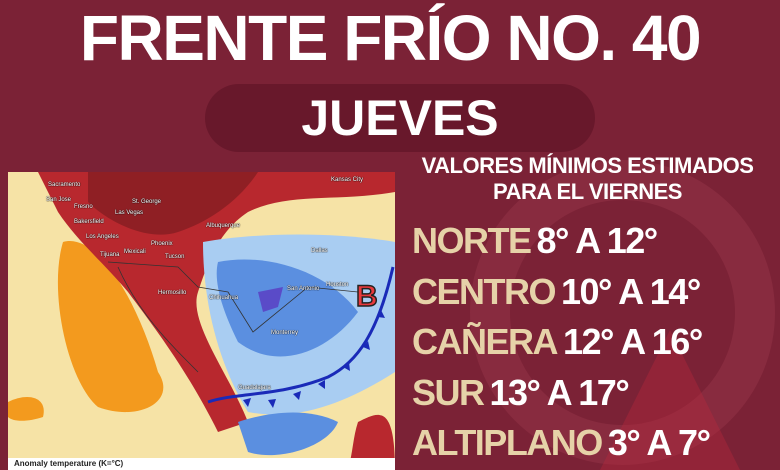 This screenshot has width=780, height=470. I want to click on city-label: Dallas, so click(319, 251).